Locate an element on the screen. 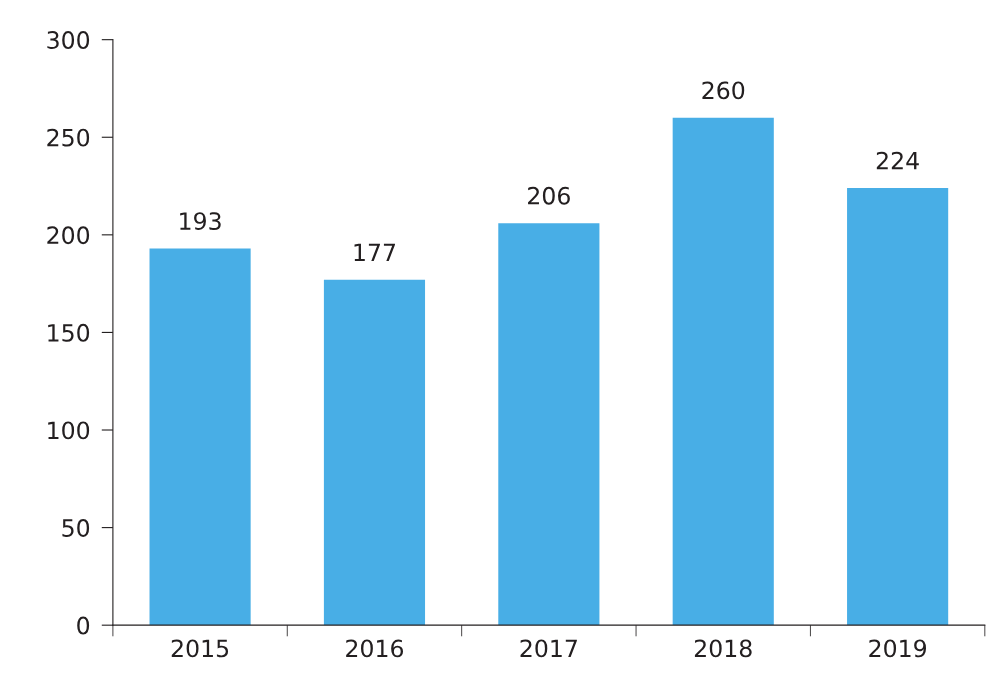 Image resolution: width=1008 pixels, height=684 pixels. data-label: 177 is located at coordinates (374, 252).